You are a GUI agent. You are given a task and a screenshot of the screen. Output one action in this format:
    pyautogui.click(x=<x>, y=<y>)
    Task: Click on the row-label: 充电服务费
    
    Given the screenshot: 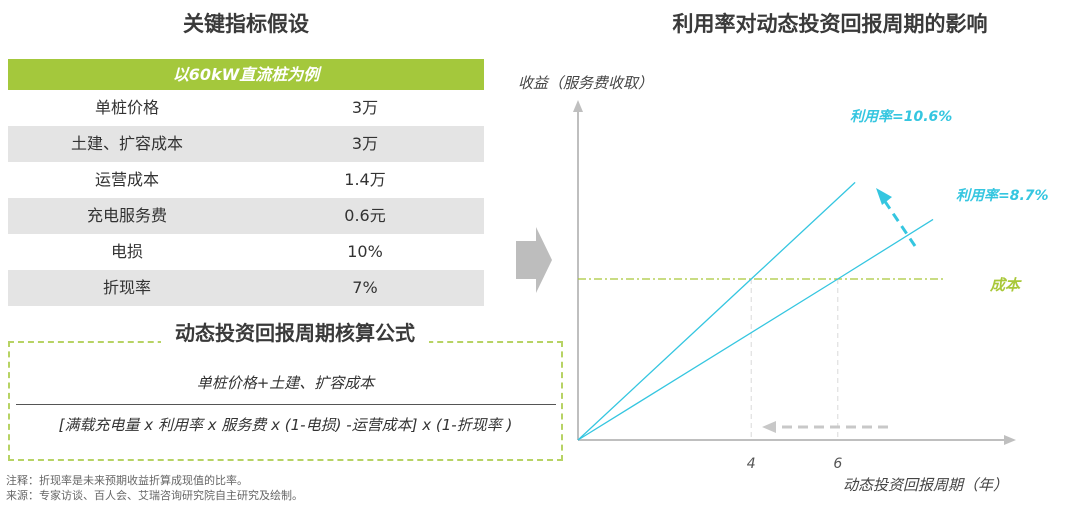 What is the action you would take?
    pyautogui.click(x=126, y=215)
    